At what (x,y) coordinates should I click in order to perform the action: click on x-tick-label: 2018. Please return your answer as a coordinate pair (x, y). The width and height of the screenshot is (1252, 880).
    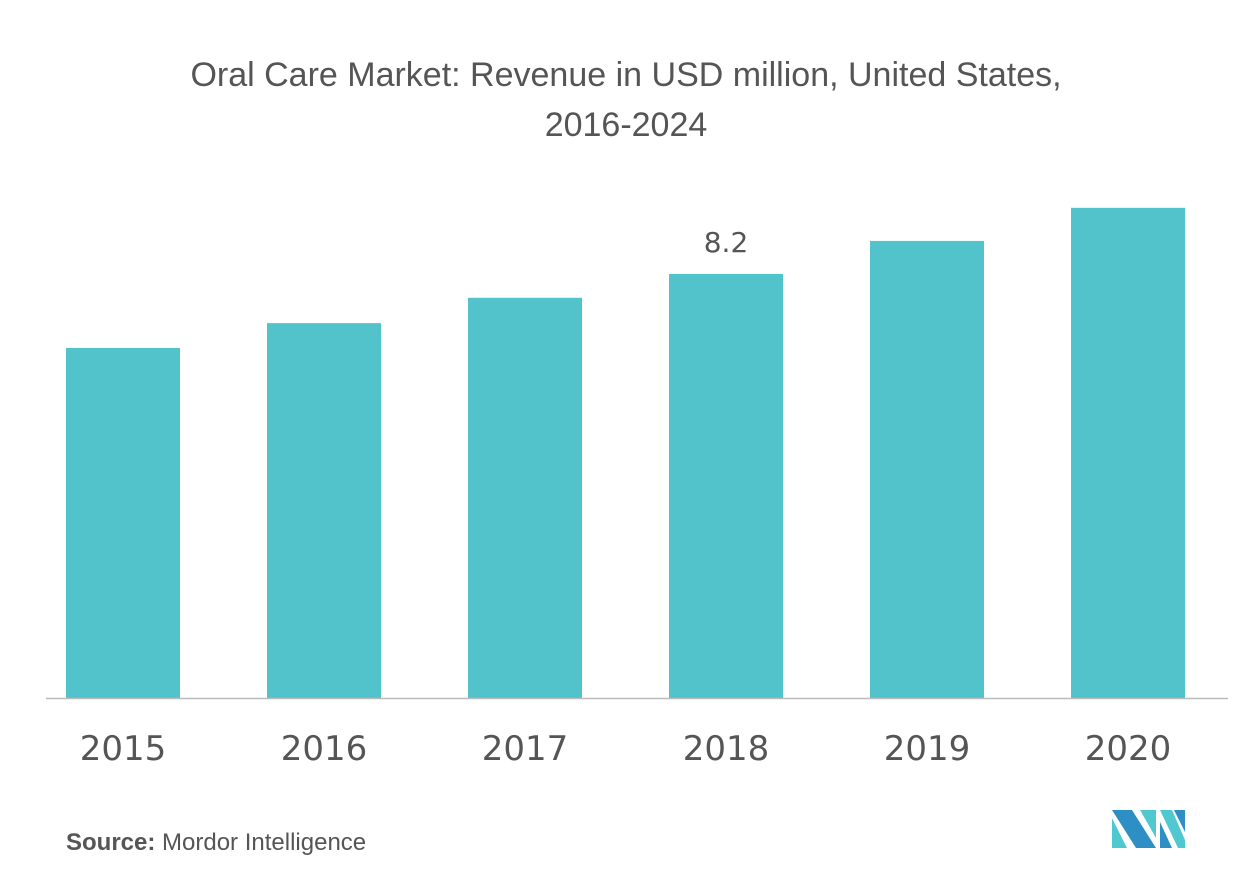
    Looking at the image, I should click on (726, 749).